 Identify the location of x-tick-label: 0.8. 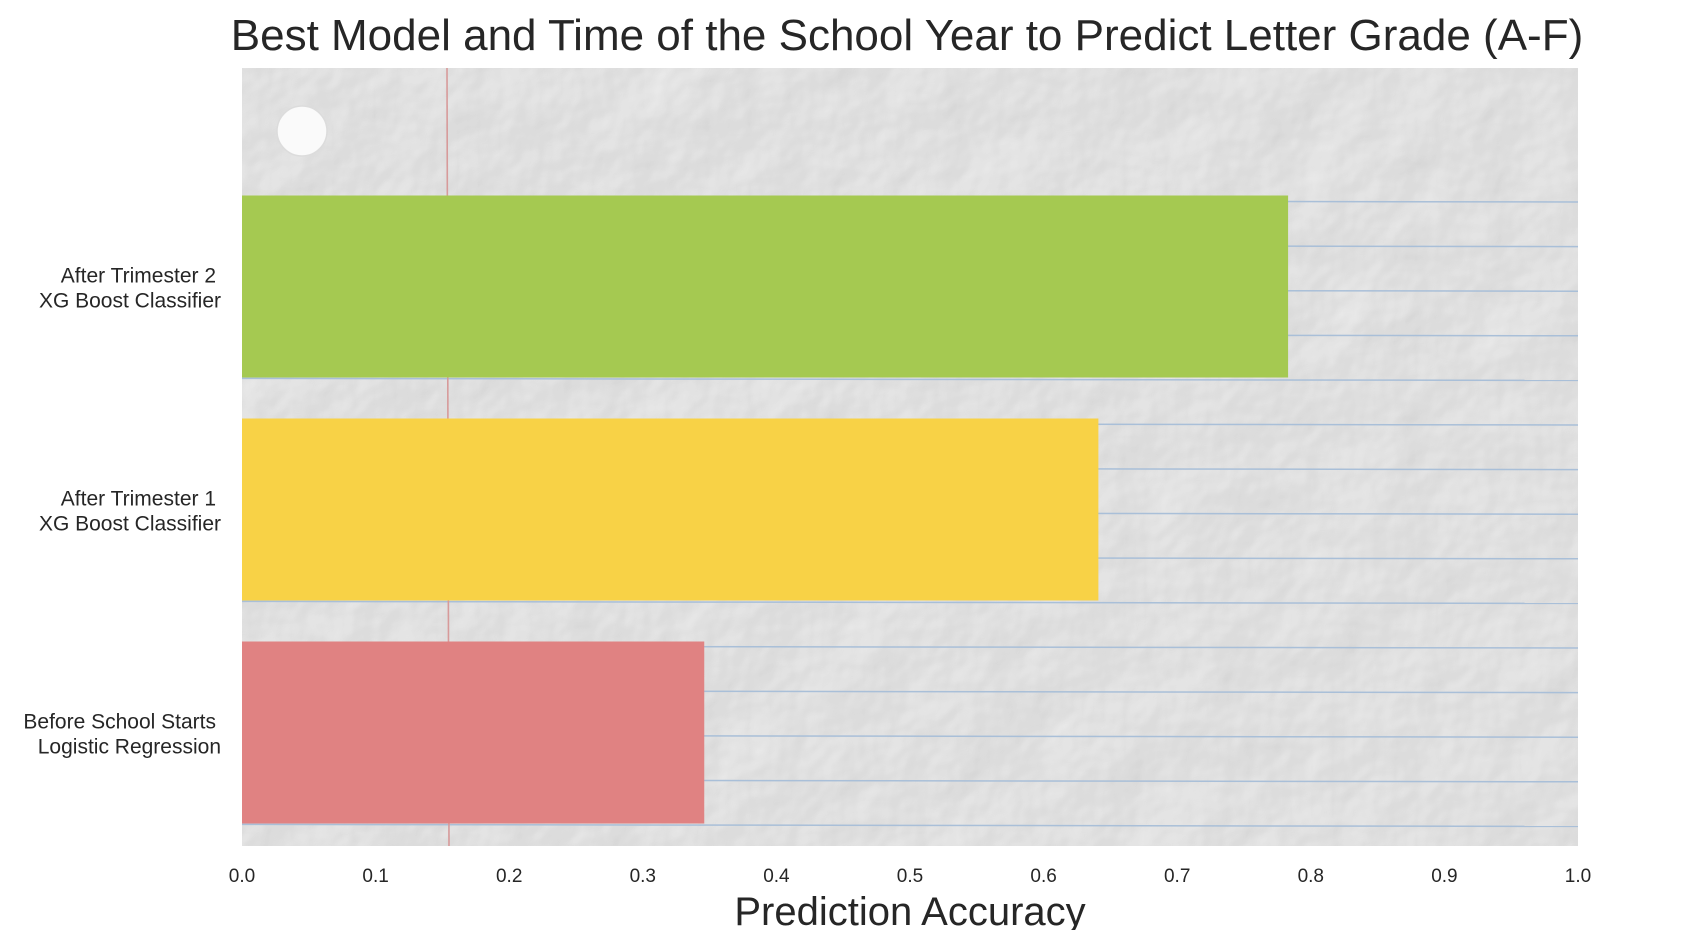
(1311, 876).